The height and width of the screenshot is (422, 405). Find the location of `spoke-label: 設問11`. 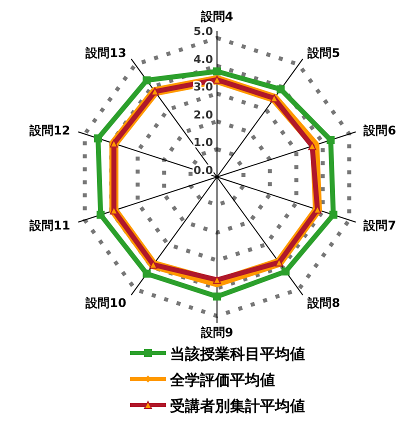

spoke-label: 設問11 is located at coordinates (49, 225).